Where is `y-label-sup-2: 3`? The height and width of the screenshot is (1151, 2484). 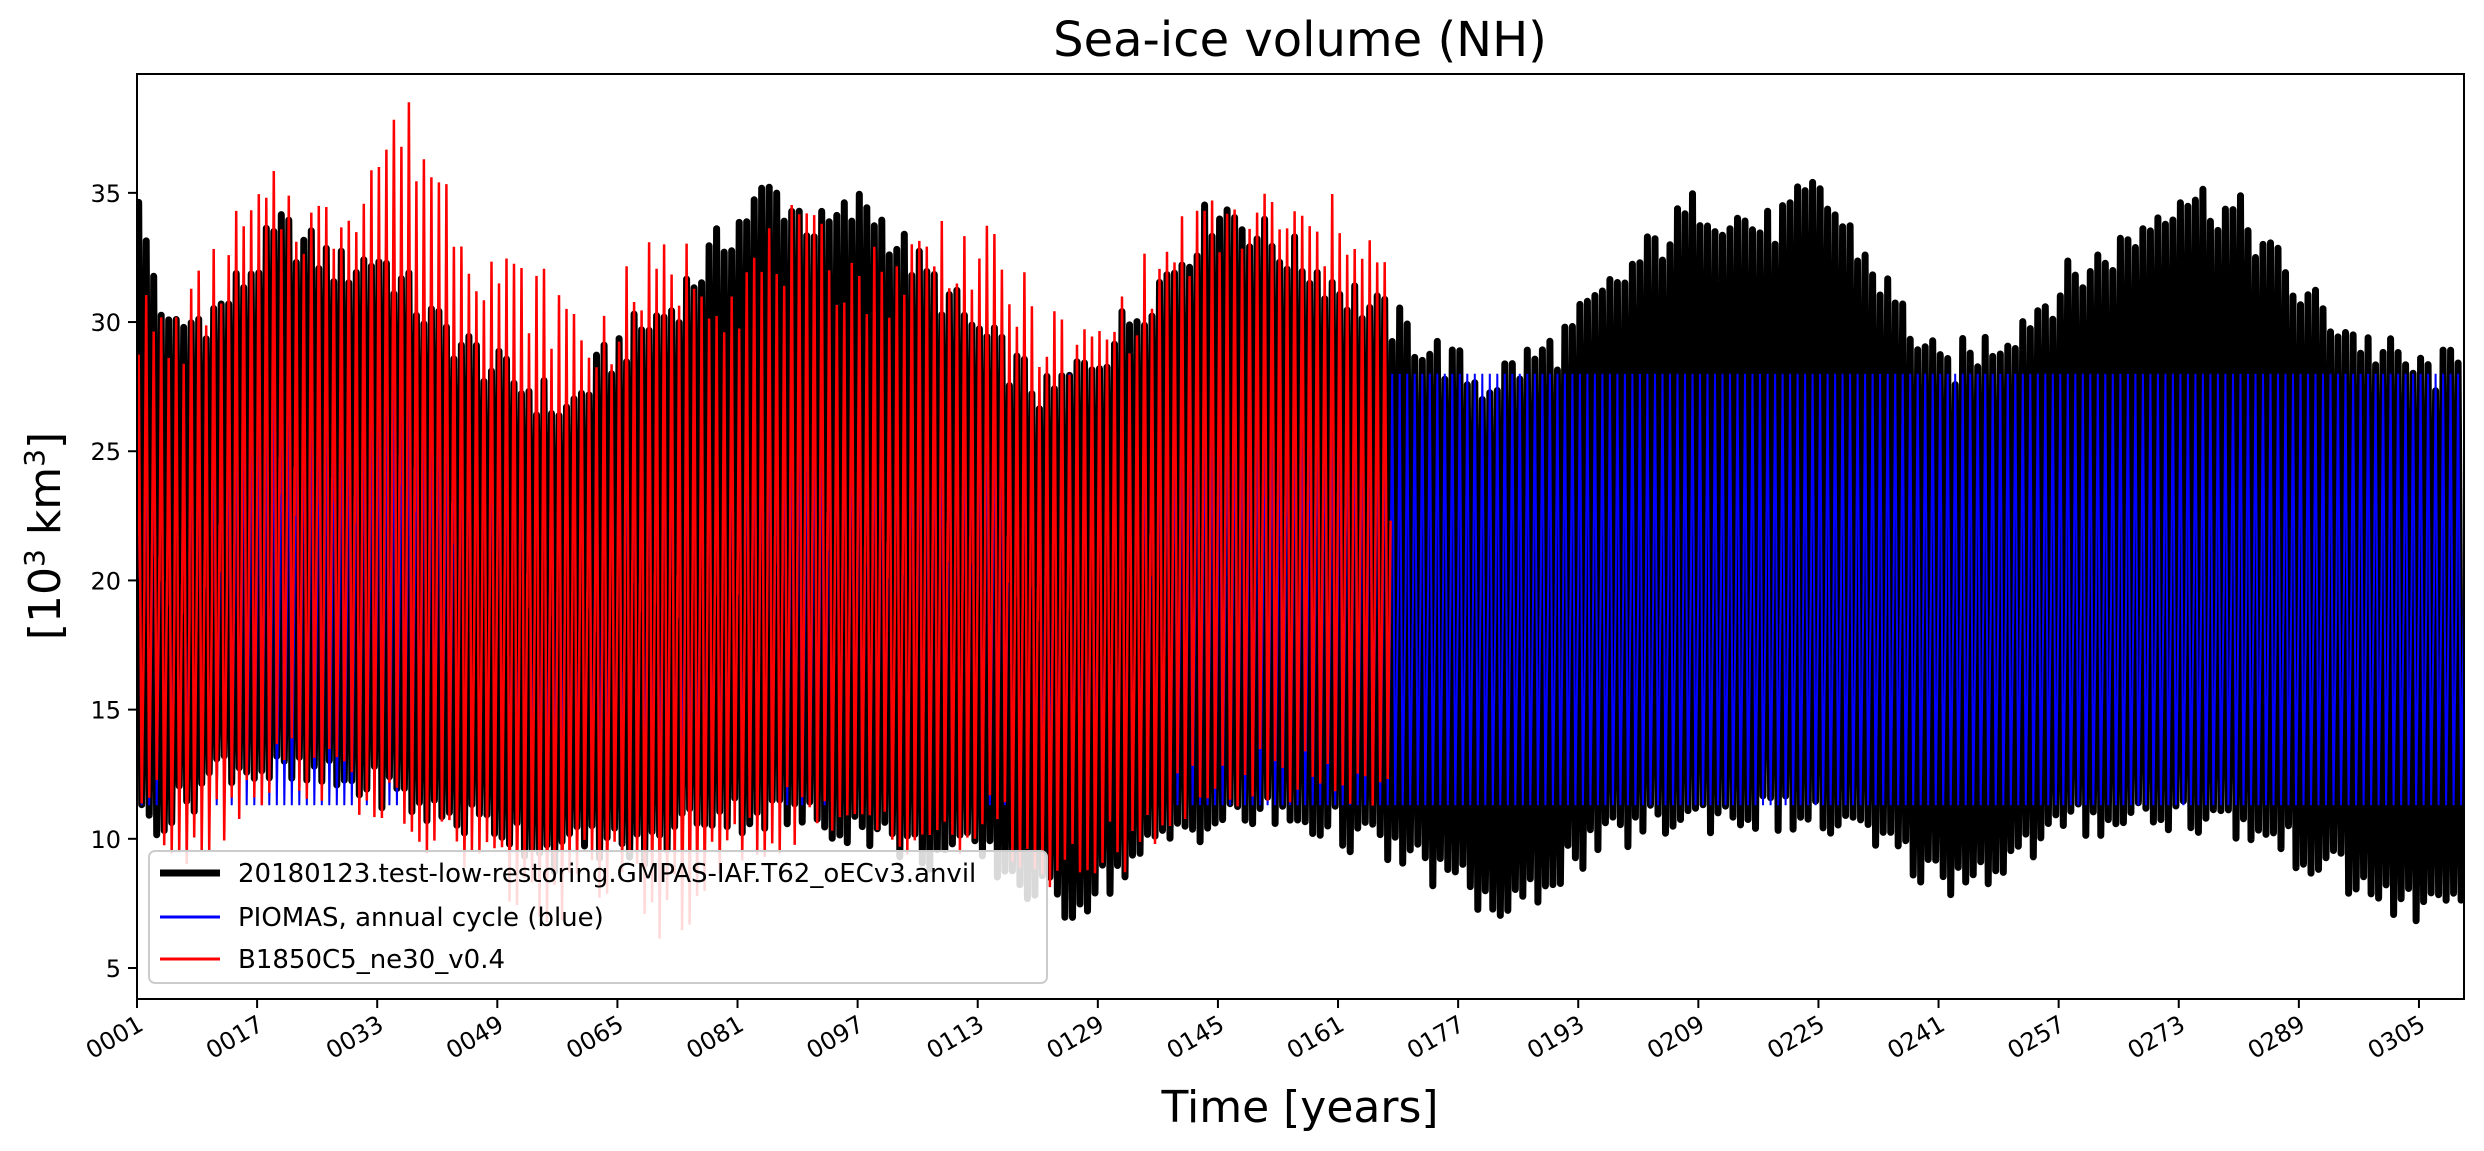
y-label-sup-2: 3 is located at coordinates (34, 458).